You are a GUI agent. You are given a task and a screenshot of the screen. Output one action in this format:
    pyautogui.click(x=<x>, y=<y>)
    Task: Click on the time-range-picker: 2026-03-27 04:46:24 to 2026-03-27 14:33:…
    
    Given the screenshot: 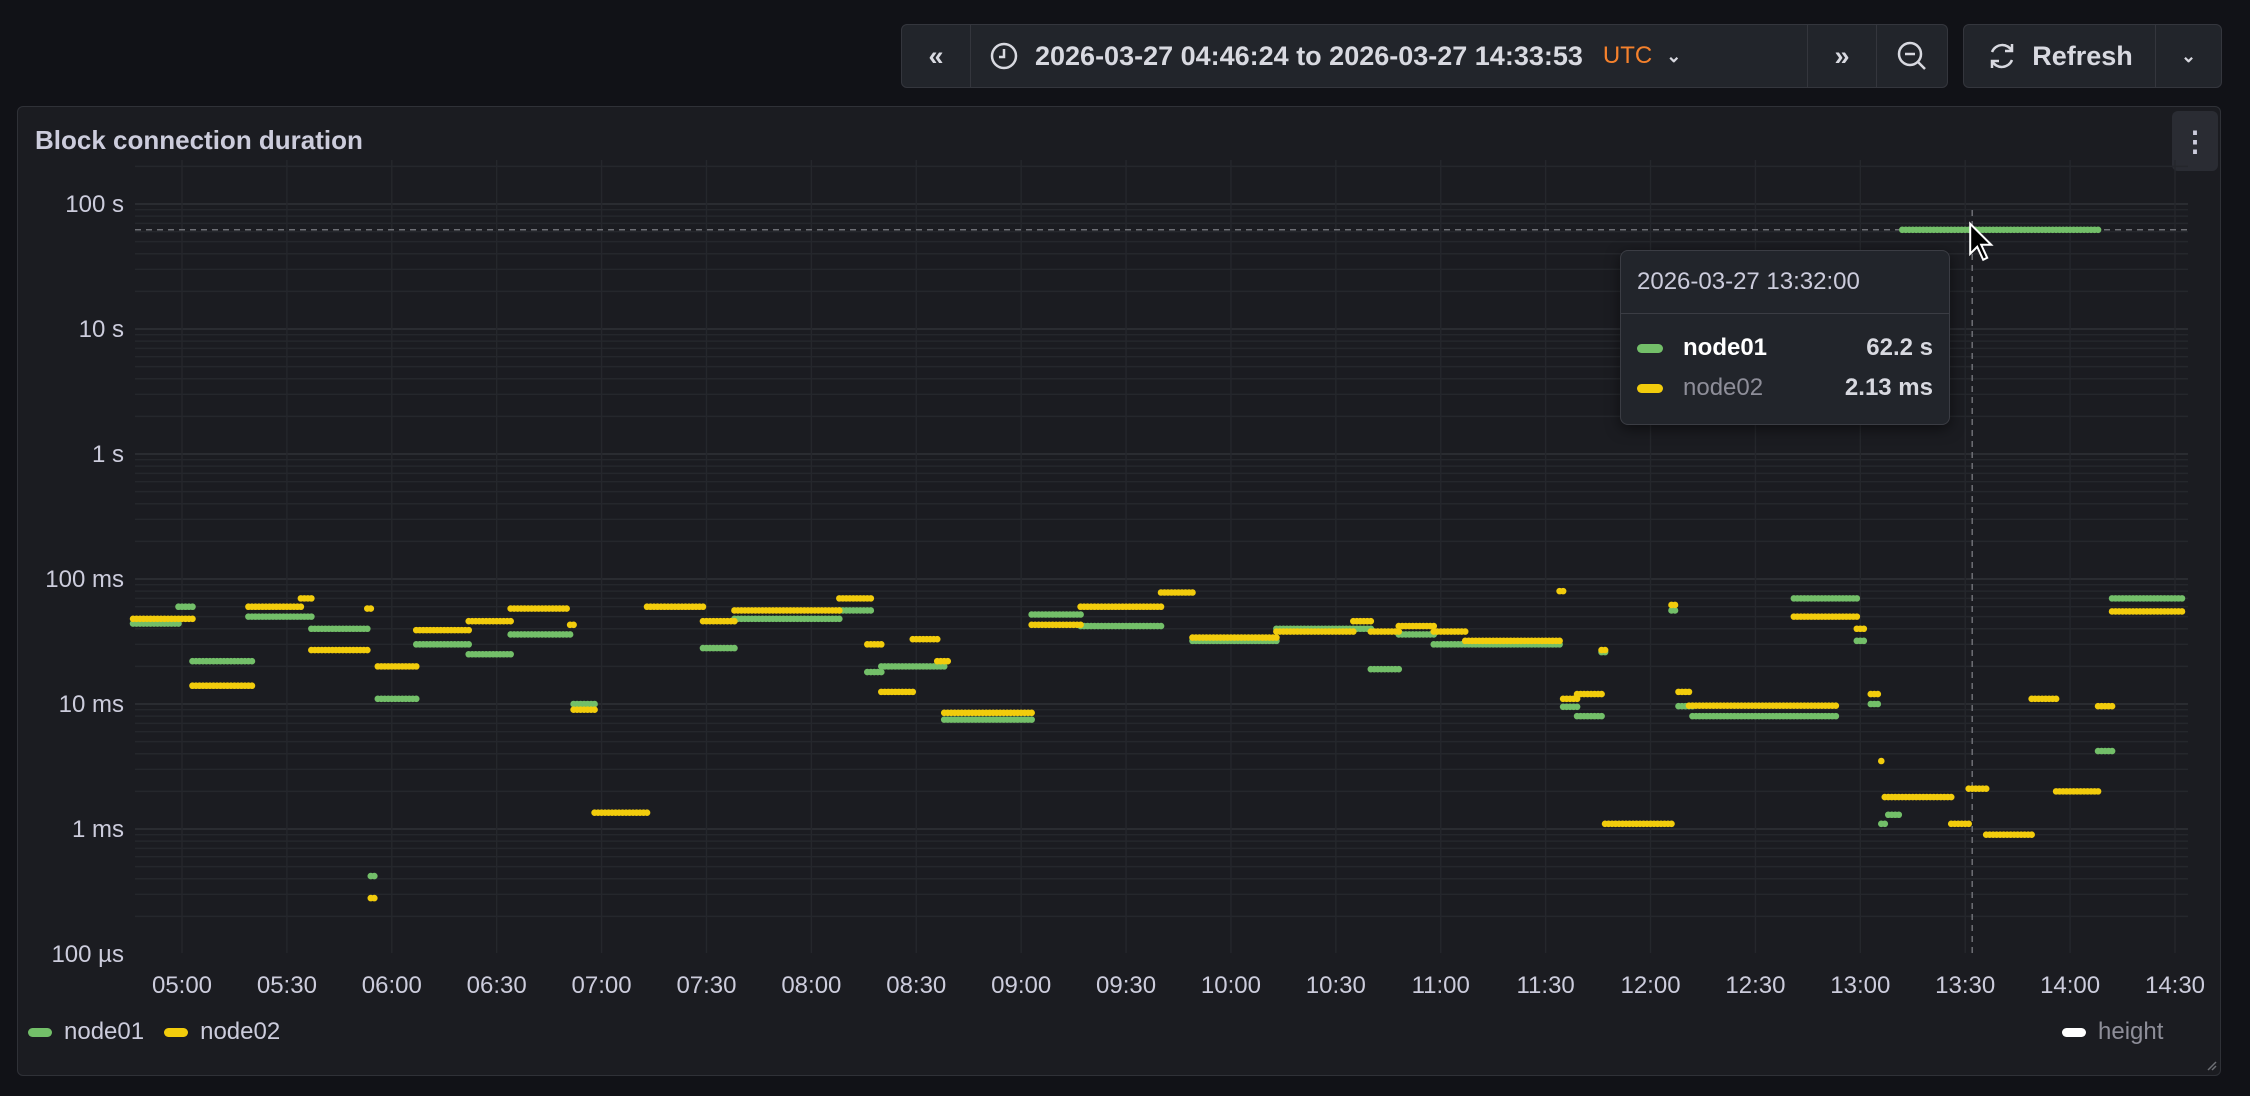 What is the action you would take?
    pyautogui.click(x=1389, y=56)
    